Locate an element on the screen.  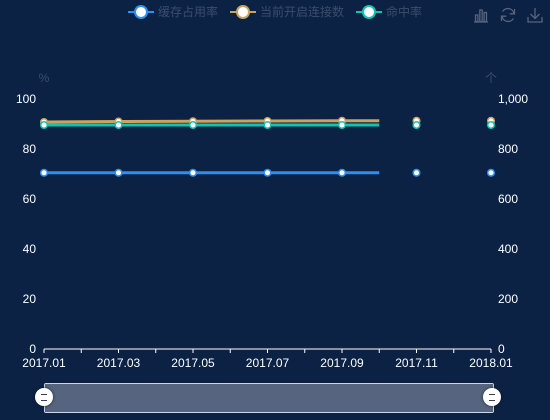
y-left-tick-label: 20 is located at coordinates (30, 299).